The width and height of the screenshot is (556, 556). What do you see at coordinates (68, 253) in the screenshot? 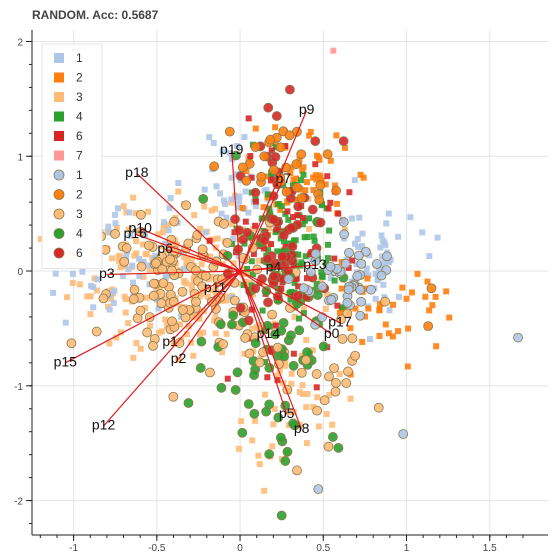
I see `legend-item-circle-6: 6` at bounding box center [68, 253].